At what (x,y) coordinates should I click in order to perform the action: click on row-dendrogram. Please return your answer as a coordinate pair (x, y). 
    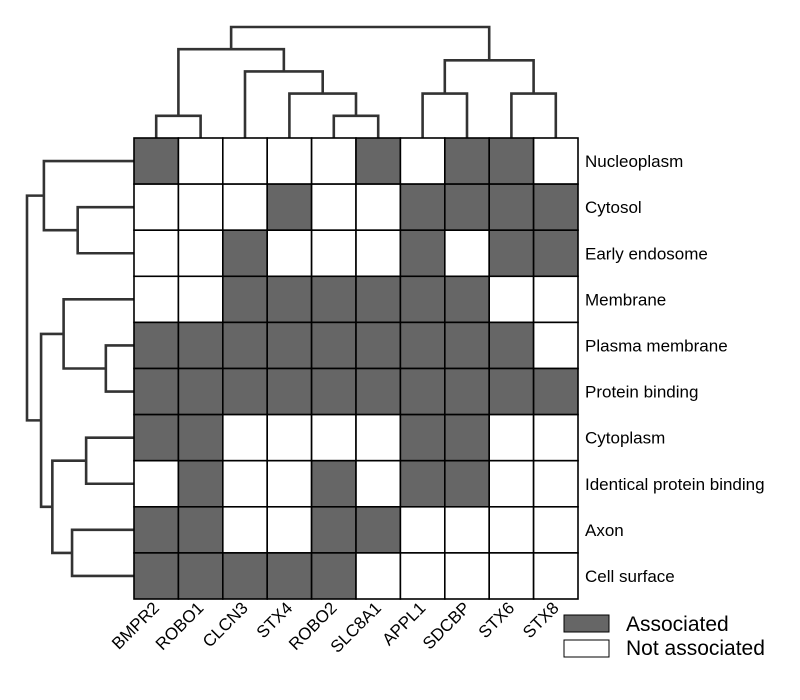
    Looking at the image, I should click on (79, 368).